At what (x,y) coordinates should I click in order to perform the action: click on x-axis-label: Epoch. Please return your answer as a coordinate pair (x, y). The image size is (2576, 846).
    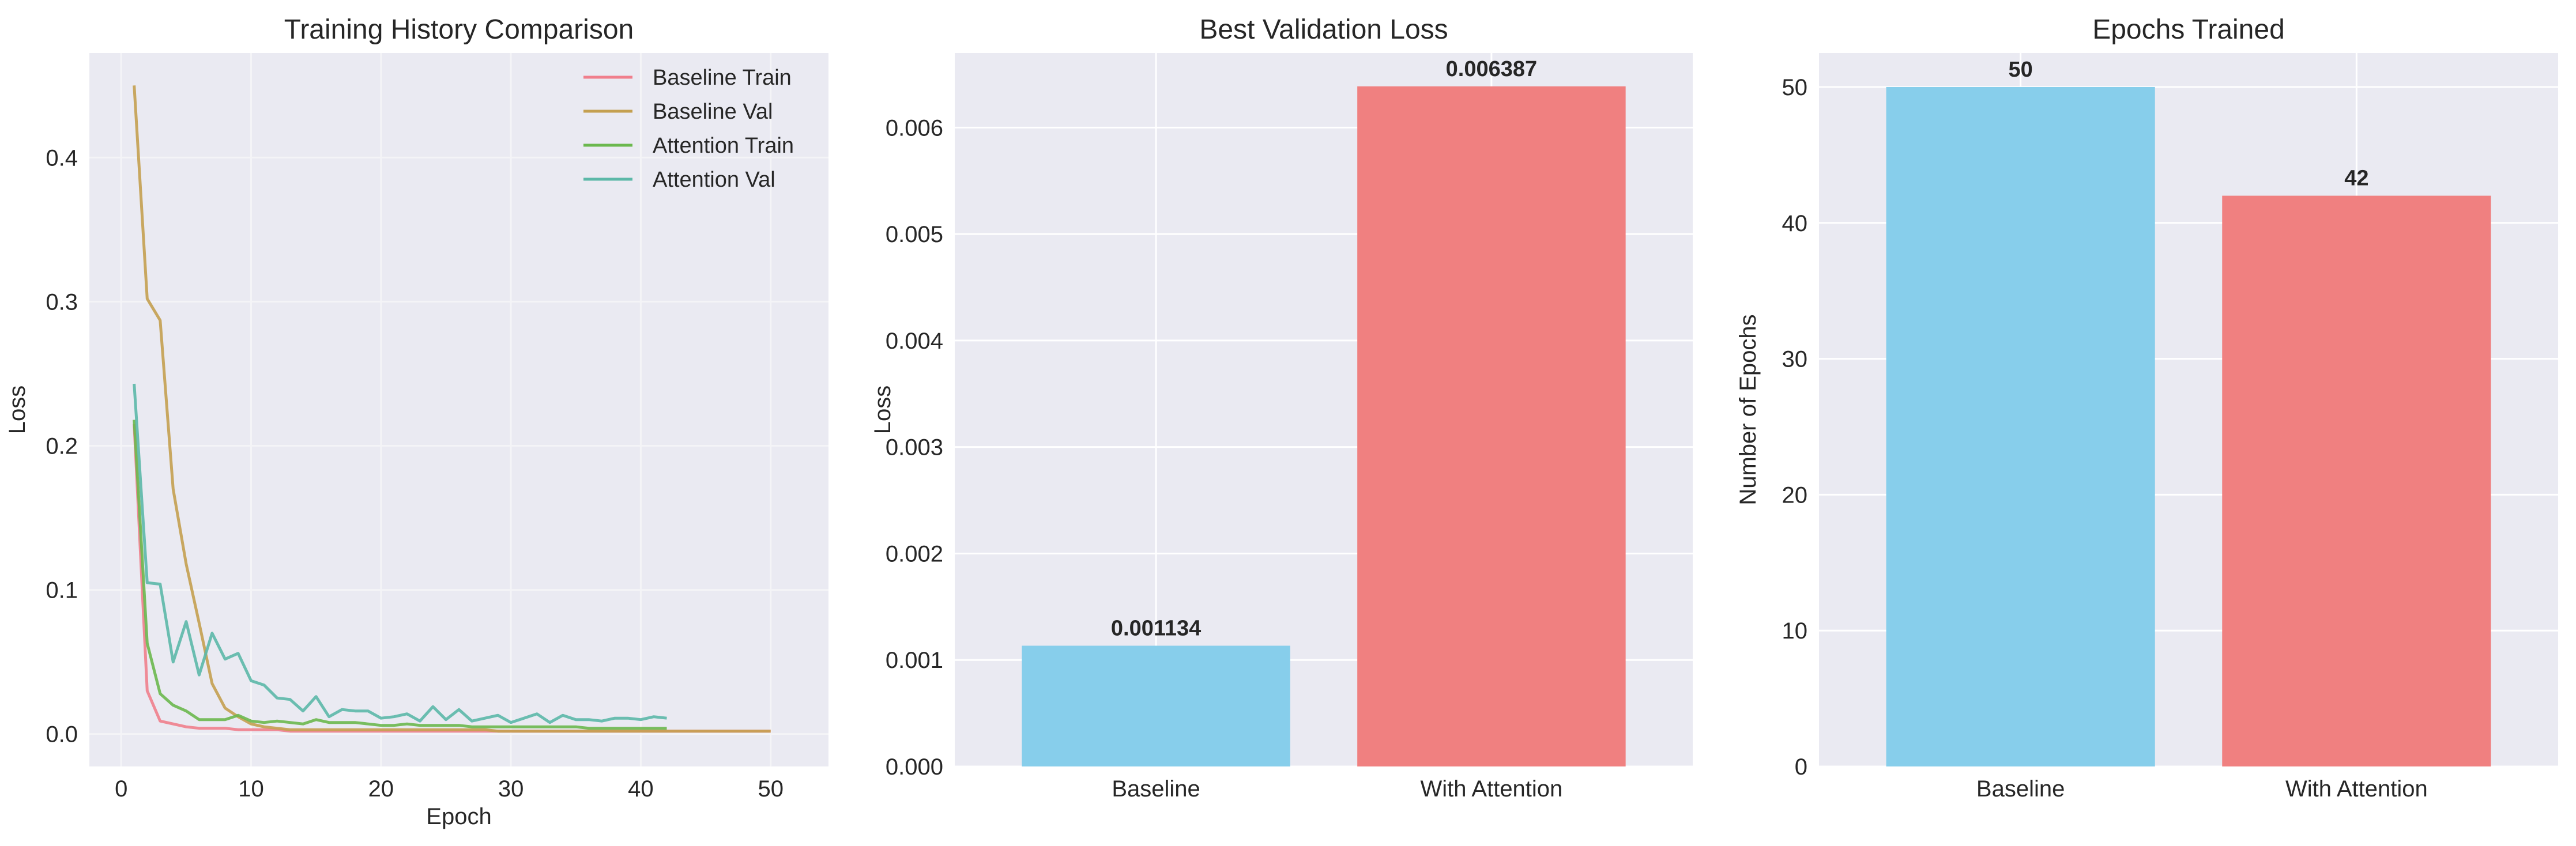
    Looking at the image, I should click on (458, 817).